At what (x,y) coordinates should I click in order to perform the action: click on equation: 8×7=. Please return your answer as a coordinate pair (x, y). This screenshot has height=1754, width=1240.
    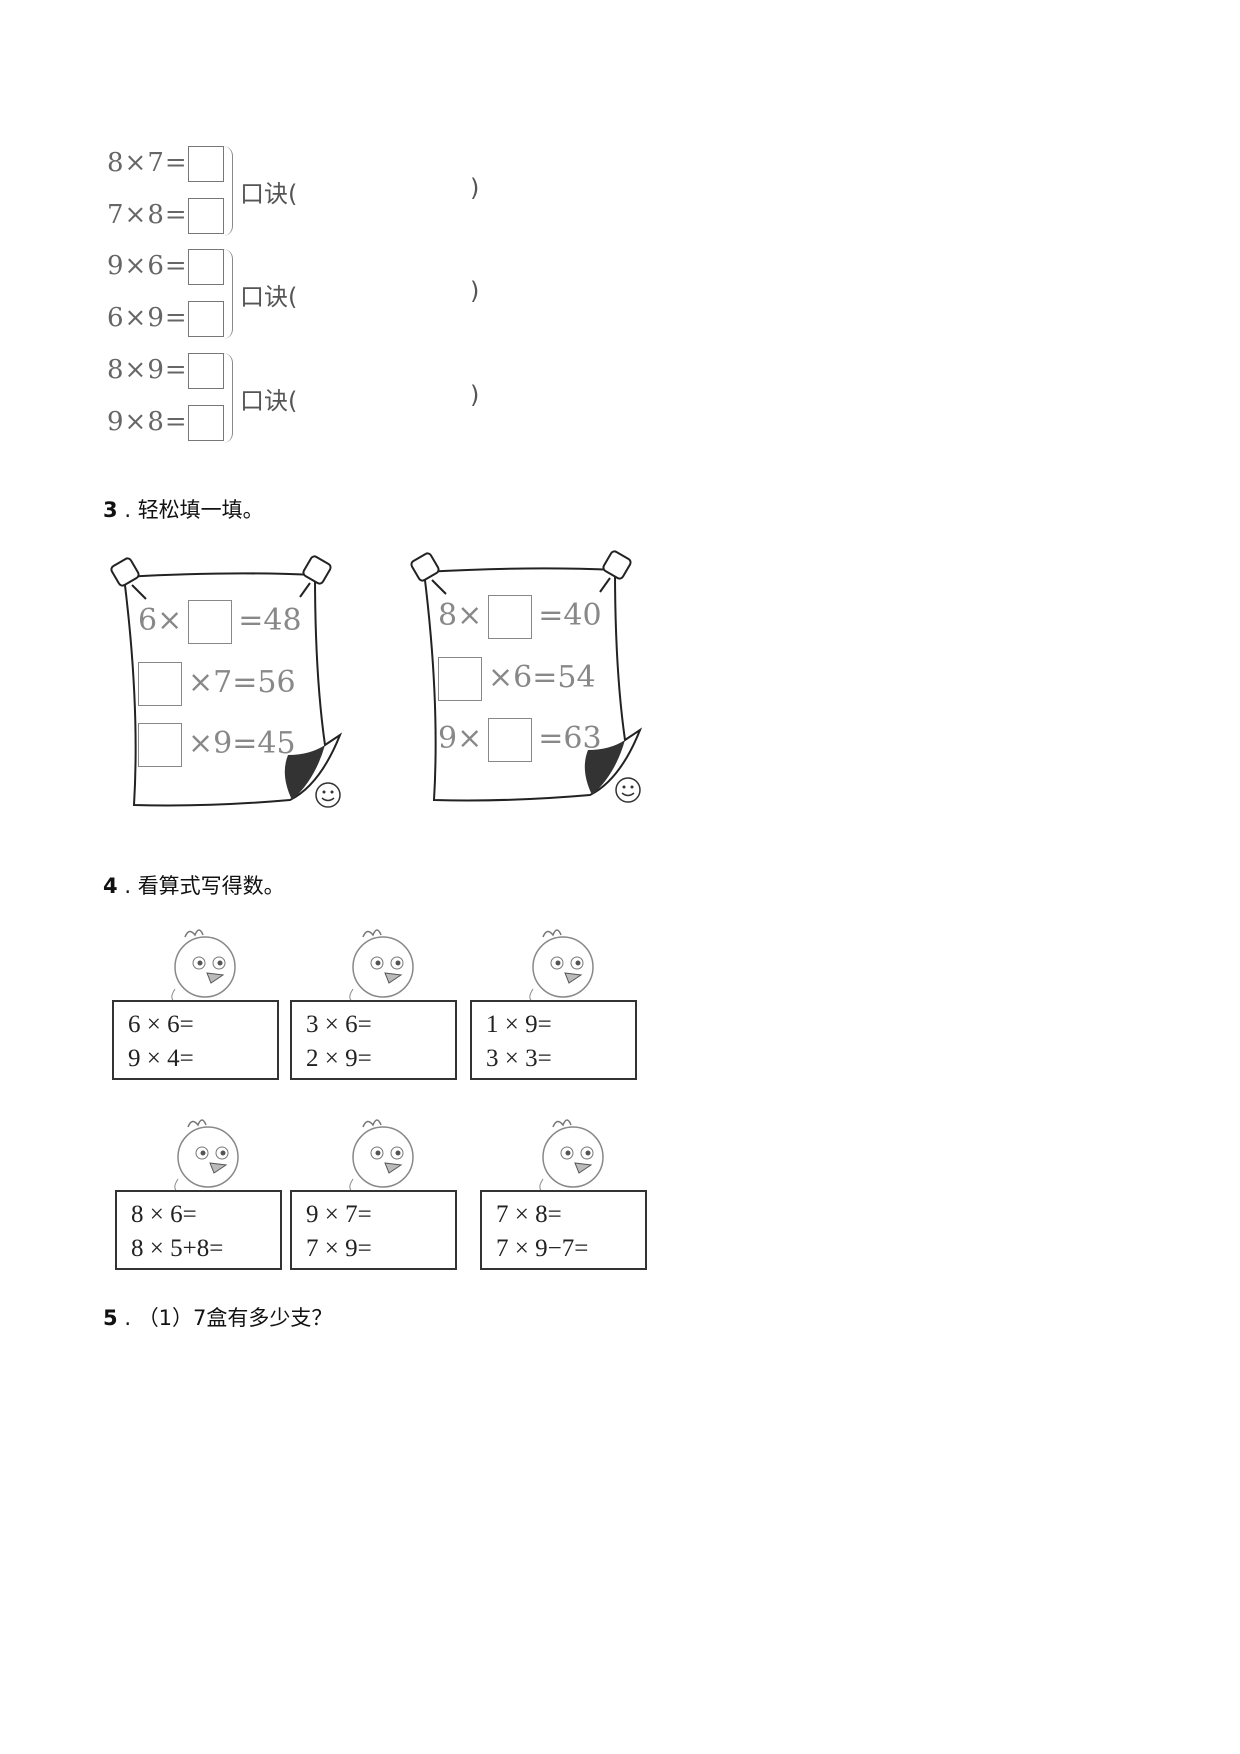
    Looking at the image, I should click on (147, 163).